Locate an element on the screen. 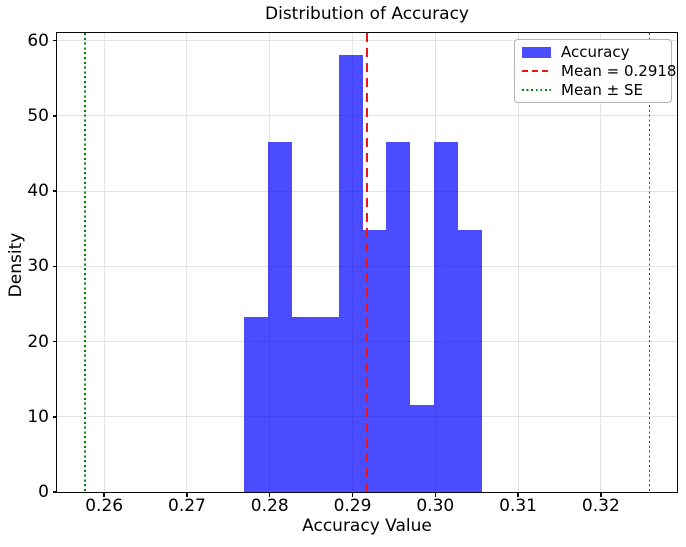 This screenshot has width=686, height=547. y-tick-label: 0 is located at coordinates (43, 492).